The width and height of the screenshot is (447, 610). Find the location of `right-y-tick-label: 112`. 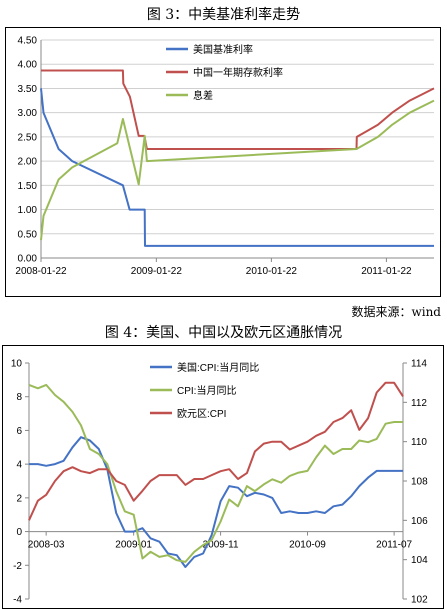

right-y-tick-label: 112 is located at coordinates (419, 403).